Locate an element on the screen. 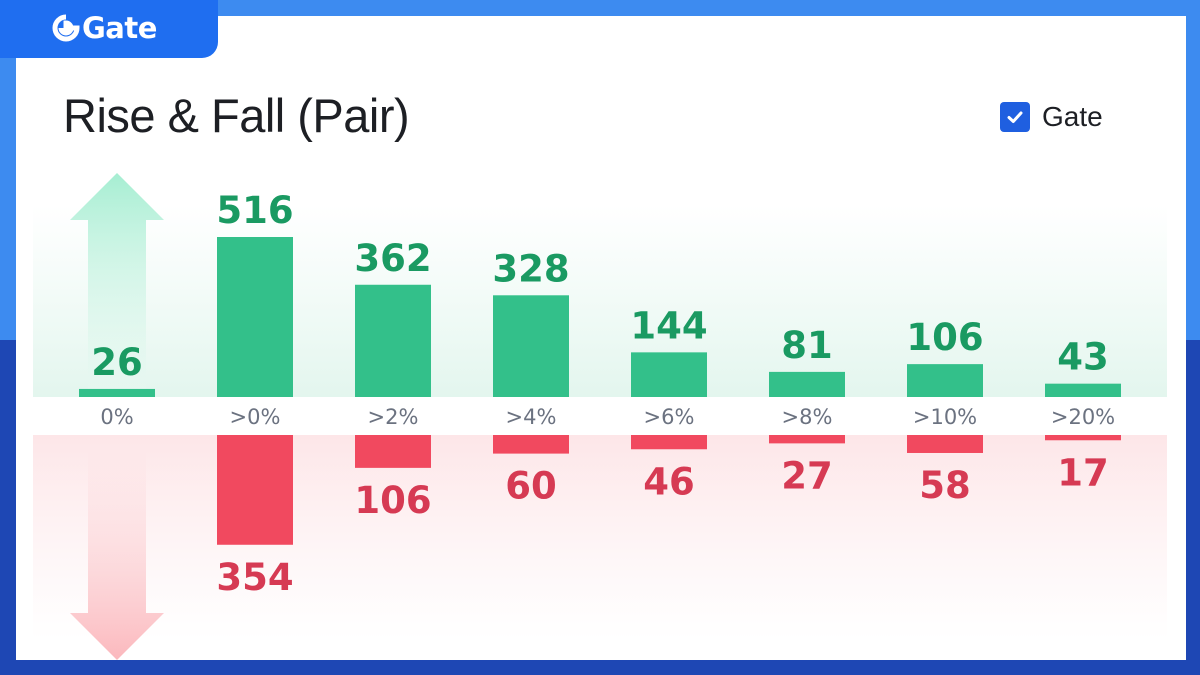  checkmark-icon is located at coordinates (1015, 117).